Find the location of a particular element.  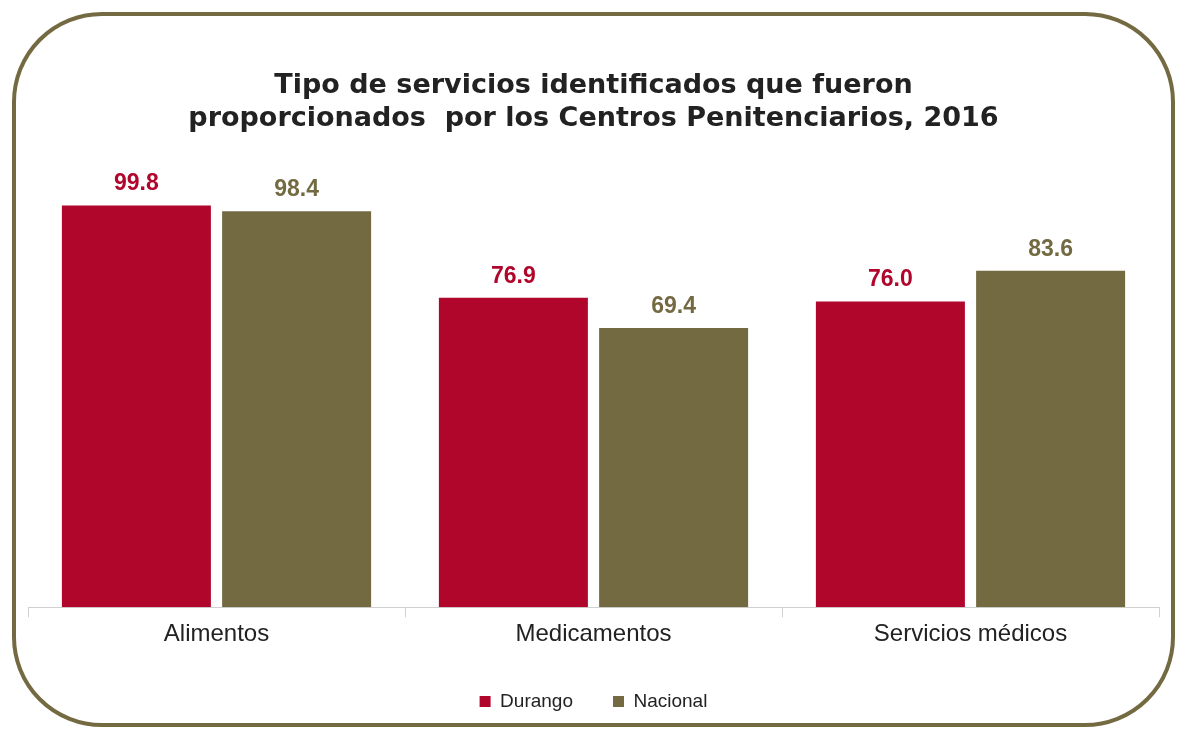

data-label: 83.6 is located at coordinates (1050, 247).